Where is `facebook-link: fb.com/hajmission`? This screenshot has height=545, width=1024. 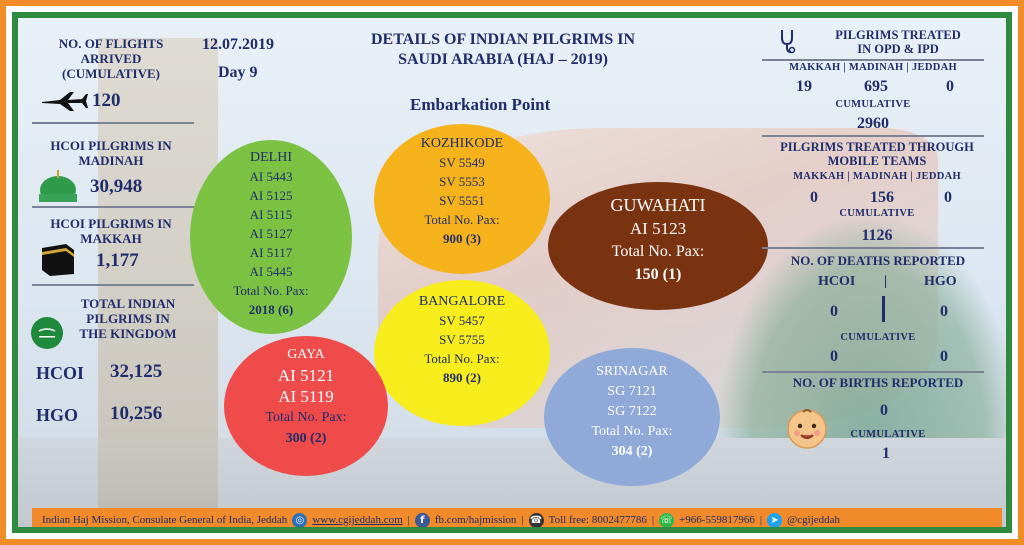
facebook-link: fb.com/hajmission is located at coordinates (475, 520).